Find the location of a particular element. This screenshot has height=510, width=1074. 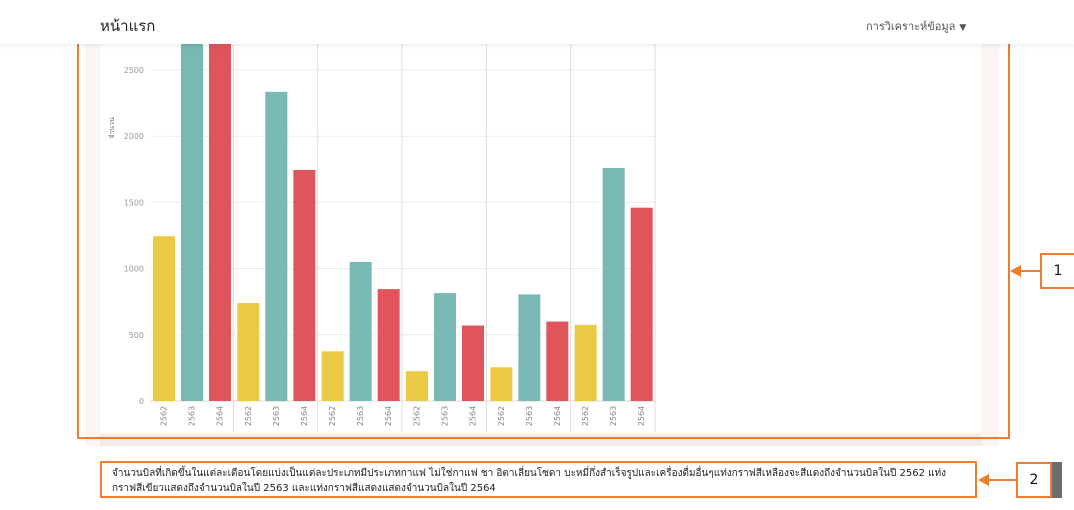

callout-badge-2: 2 is located at coordinates (1034, 480).